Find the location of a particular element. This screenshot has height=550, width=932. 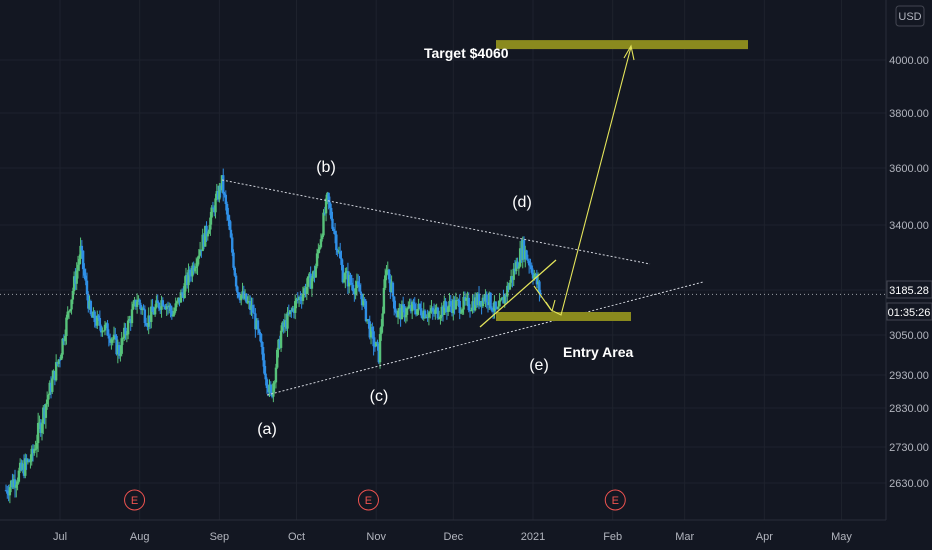

time-axis-labels: Jul Aug Sep Oct Nov Dec 2021 Feb Mar Apr May is located at coordinates (452, 537).